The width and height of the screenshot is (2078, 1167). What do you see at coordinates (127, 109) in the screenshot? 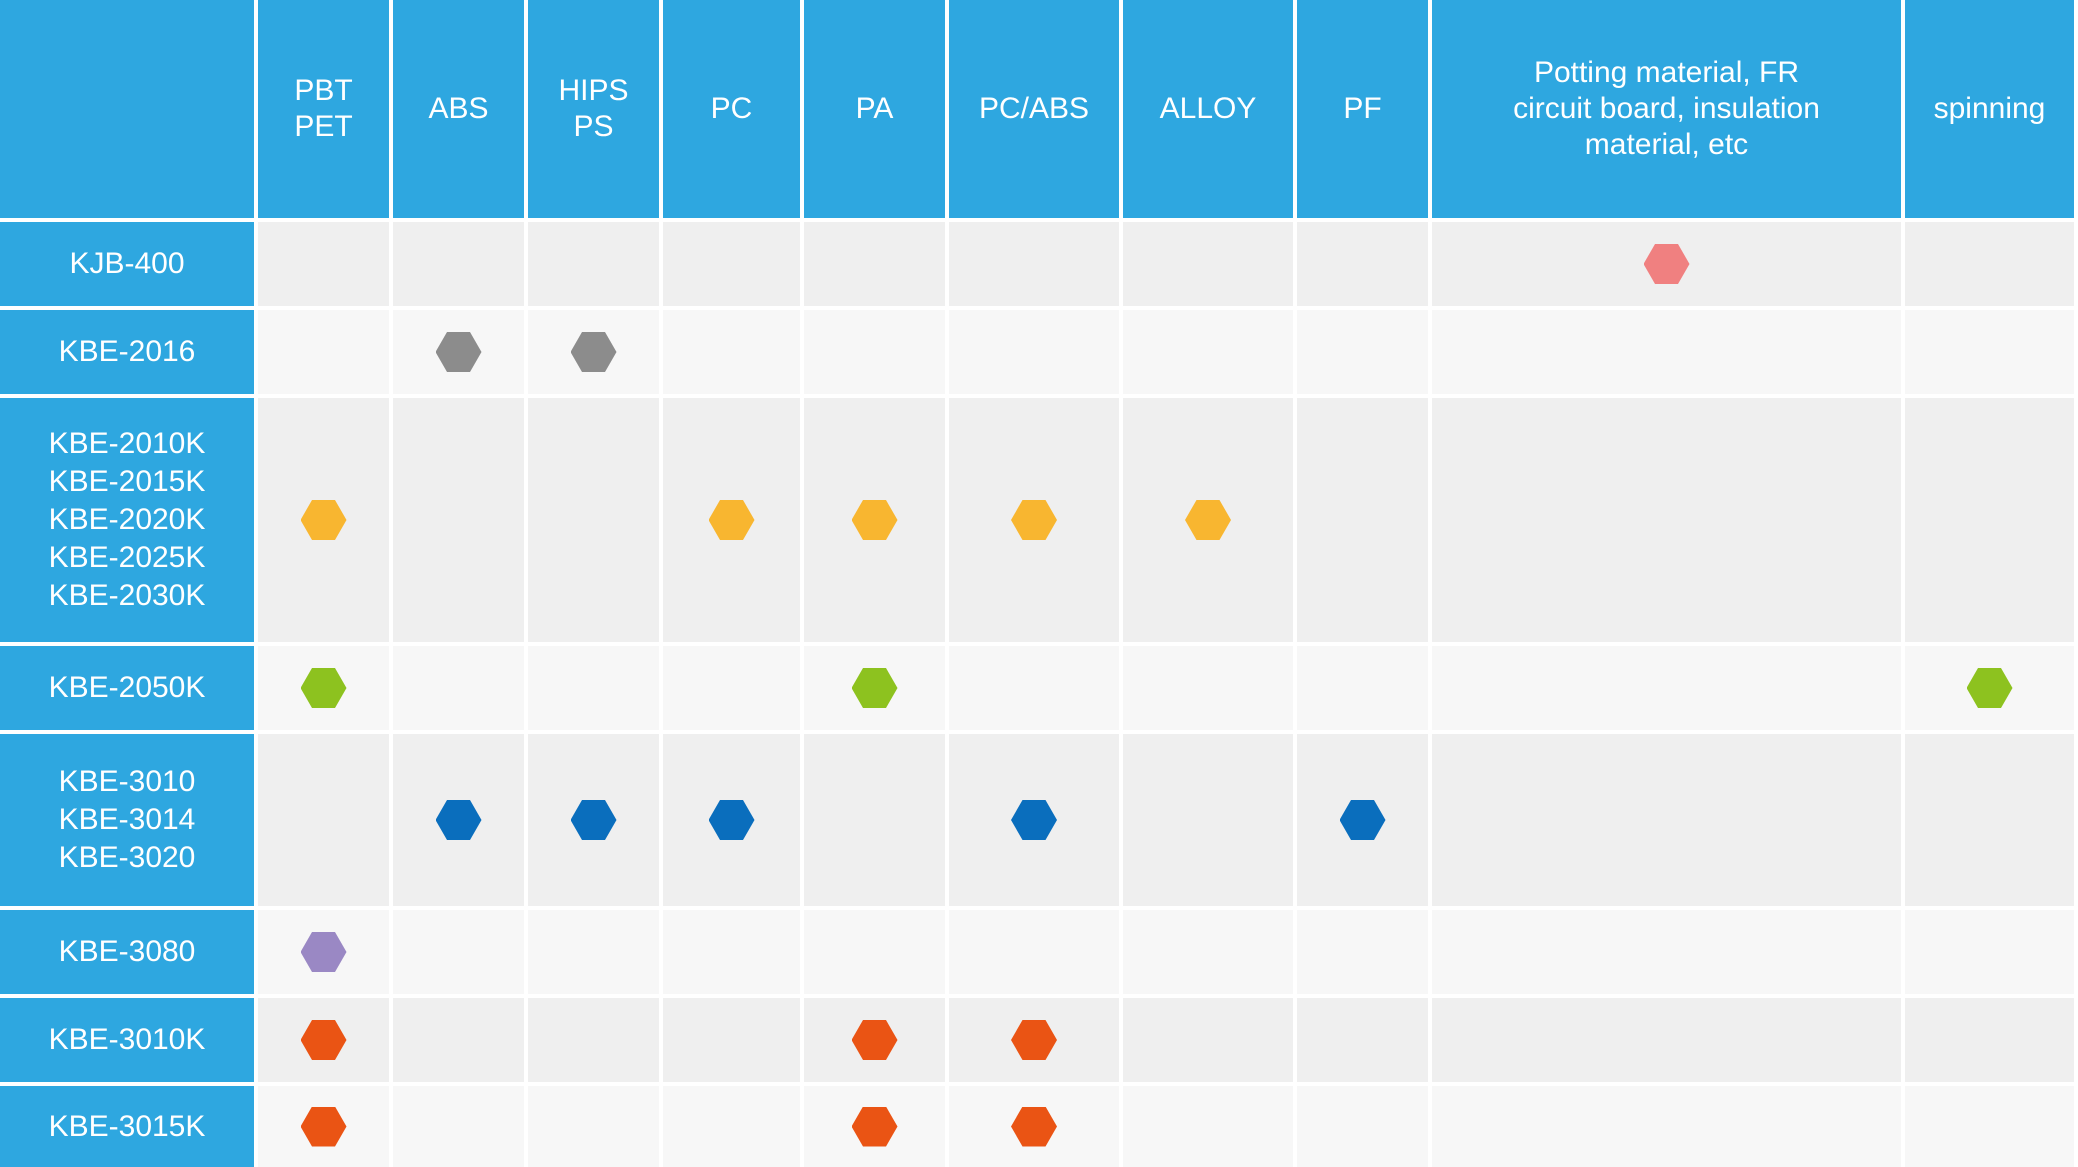
I see `table-corner` at bounding box center [127, 109].